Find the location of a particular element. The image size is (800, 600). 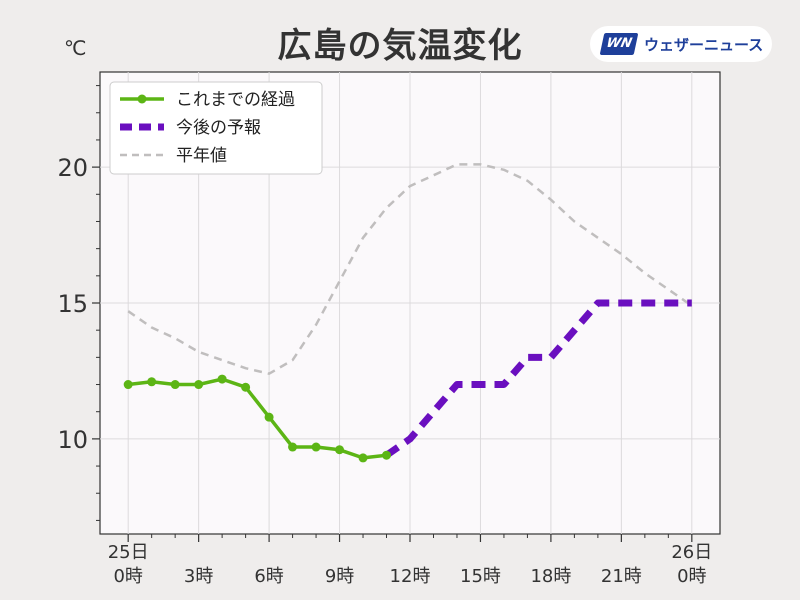

chart-title: 広島の気温変化 is located at coordinates (400, 46).